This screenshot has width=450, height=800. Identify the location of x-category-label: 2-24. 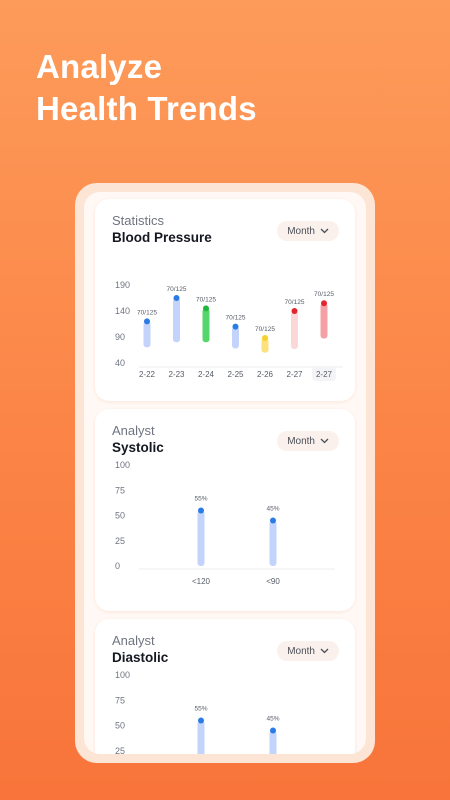
(206, 374).